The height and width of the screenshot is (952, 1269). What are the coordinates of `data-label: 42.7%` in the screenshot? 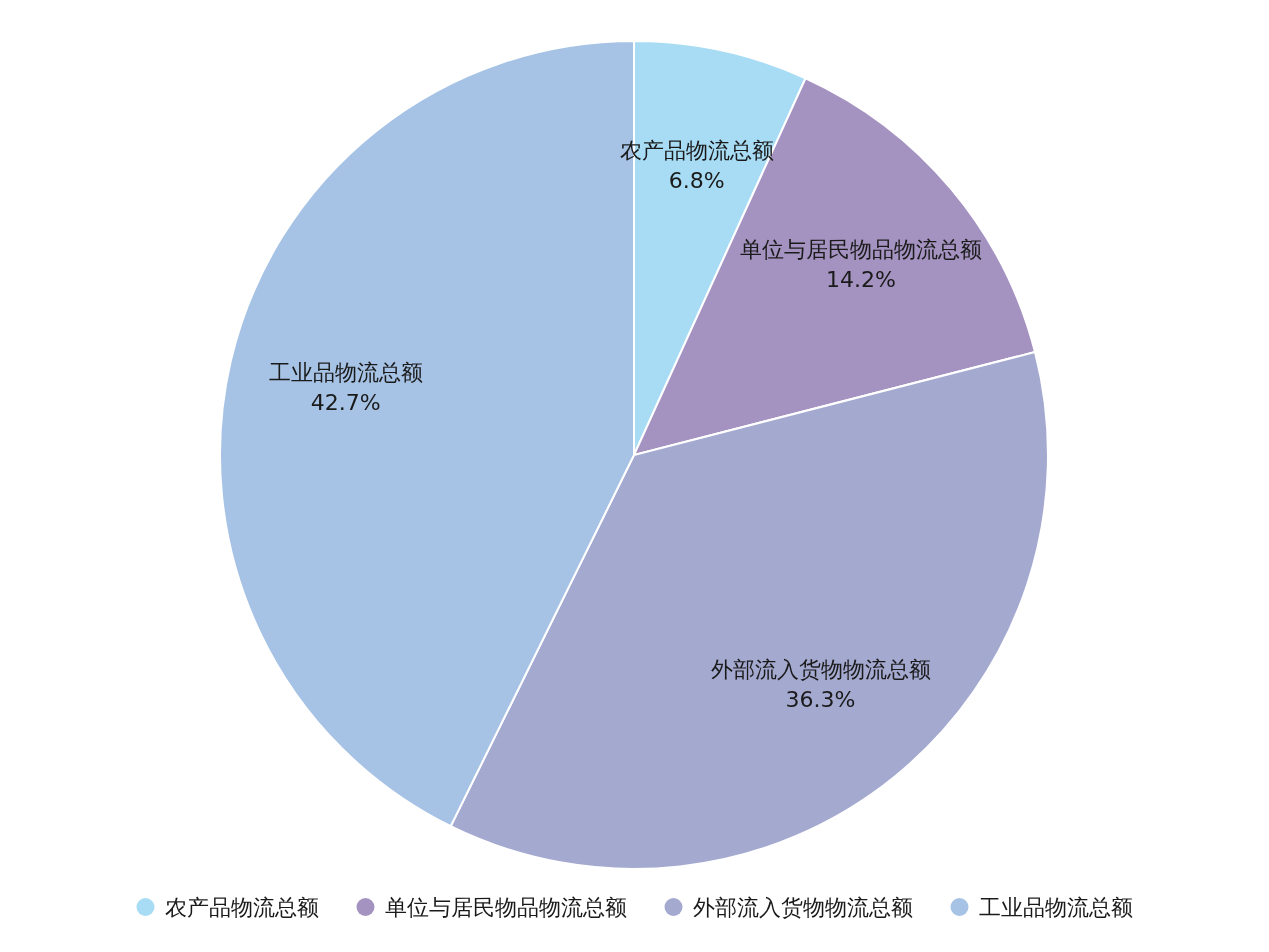 It's located at (345, 403).